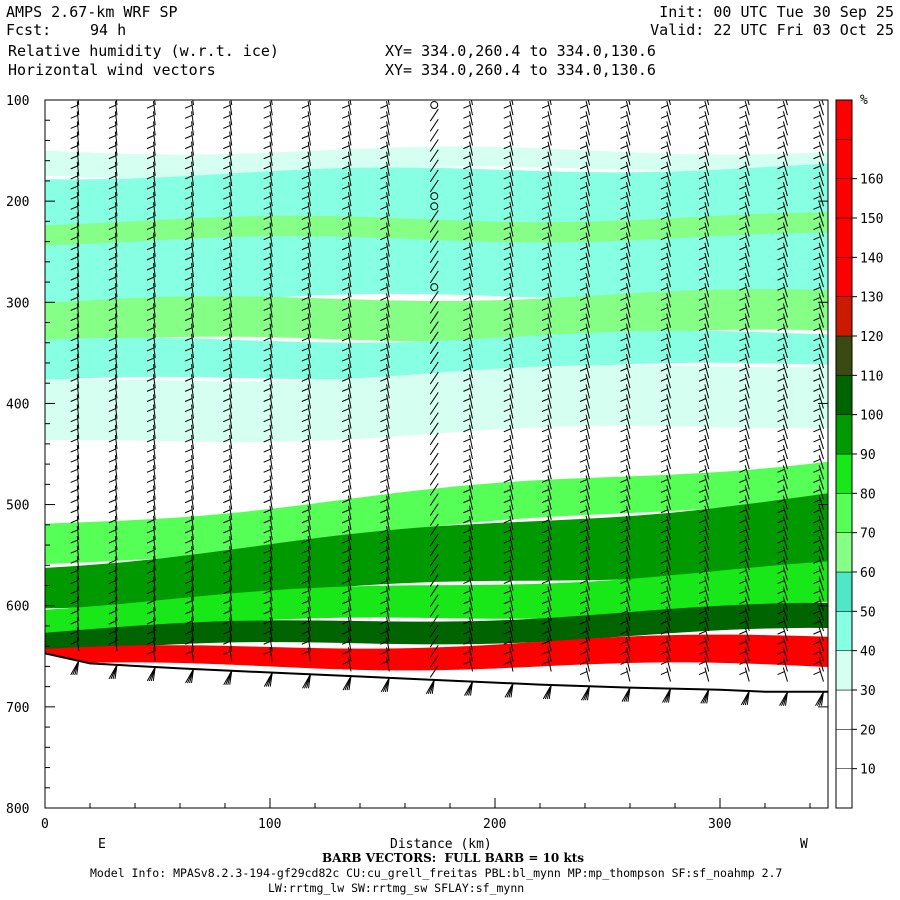 This screenshot has width=900, height=900. Describe the element at coordinates (868, 730) in the screenshot. I see `colorbar-tick-label: 20` at that location.